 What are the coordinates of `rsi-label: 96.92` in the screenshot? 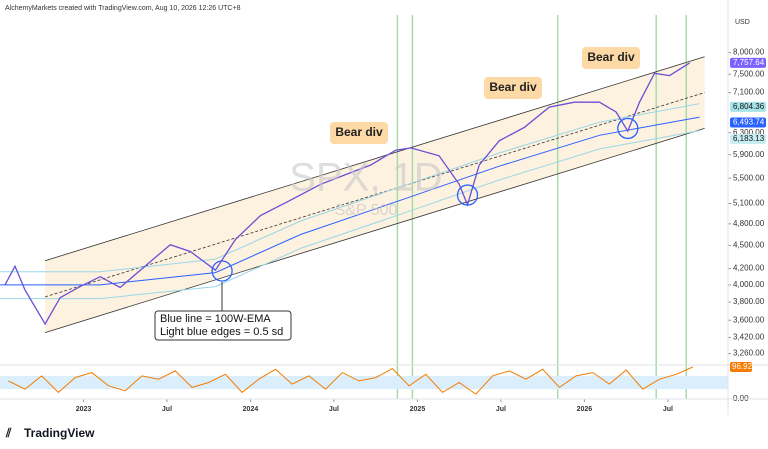 It's located at (742, 366).